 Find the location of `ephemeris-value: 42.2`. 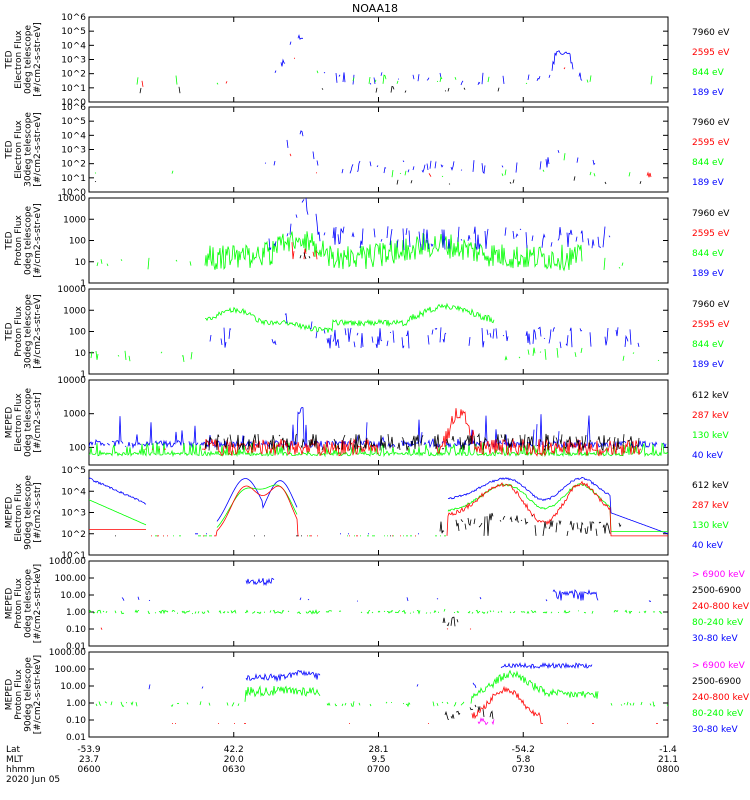

ephemeris-value: 42.2 is located at coordinates (234, 750).